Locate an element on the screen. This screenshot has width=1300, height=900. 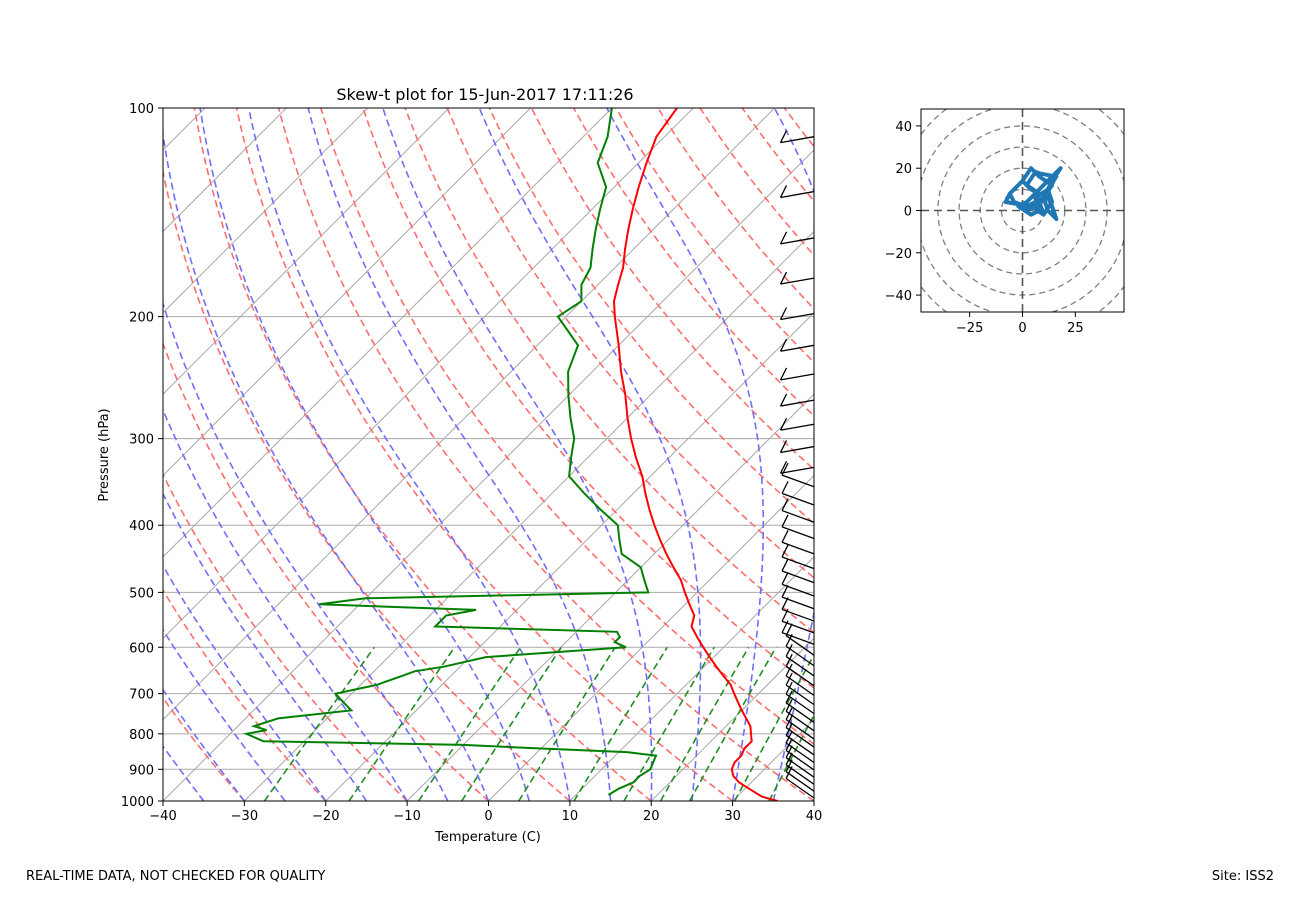
x-tick-label: −40 is located at coordinates (162, 816).